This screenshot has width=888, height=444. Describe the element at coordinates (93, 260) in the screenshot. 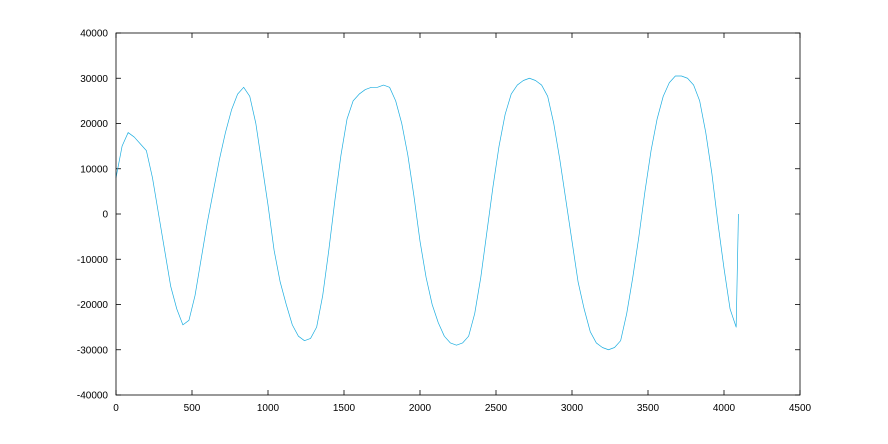

I see `y-tick-label: -10000` at that location.